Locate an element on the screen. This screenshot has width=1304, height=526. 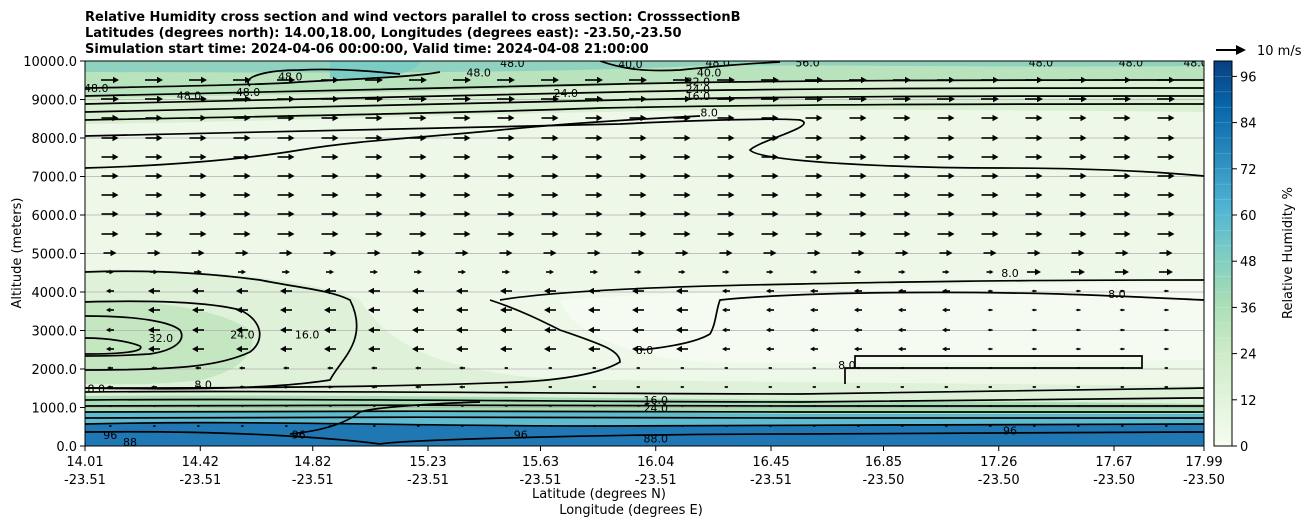
x-axis-label: Latitude (degrees N) is located at coordinates (599, 494).